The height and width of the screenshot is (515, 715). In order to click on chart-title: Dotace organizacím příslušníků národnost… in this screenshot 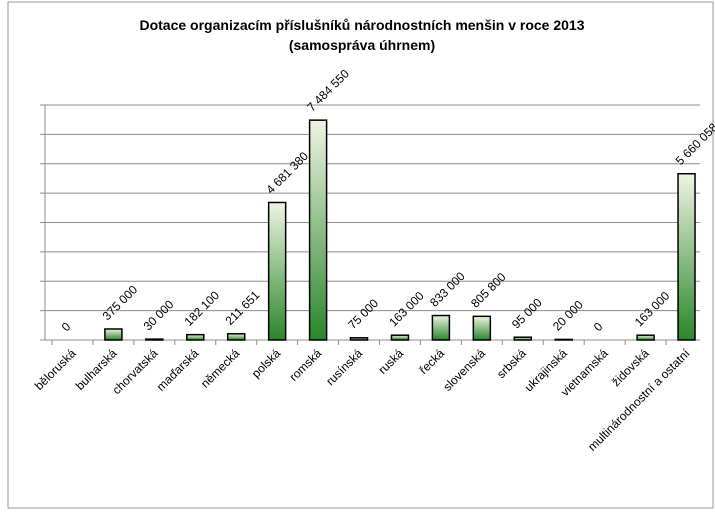, I will do `click(361, 25)`.